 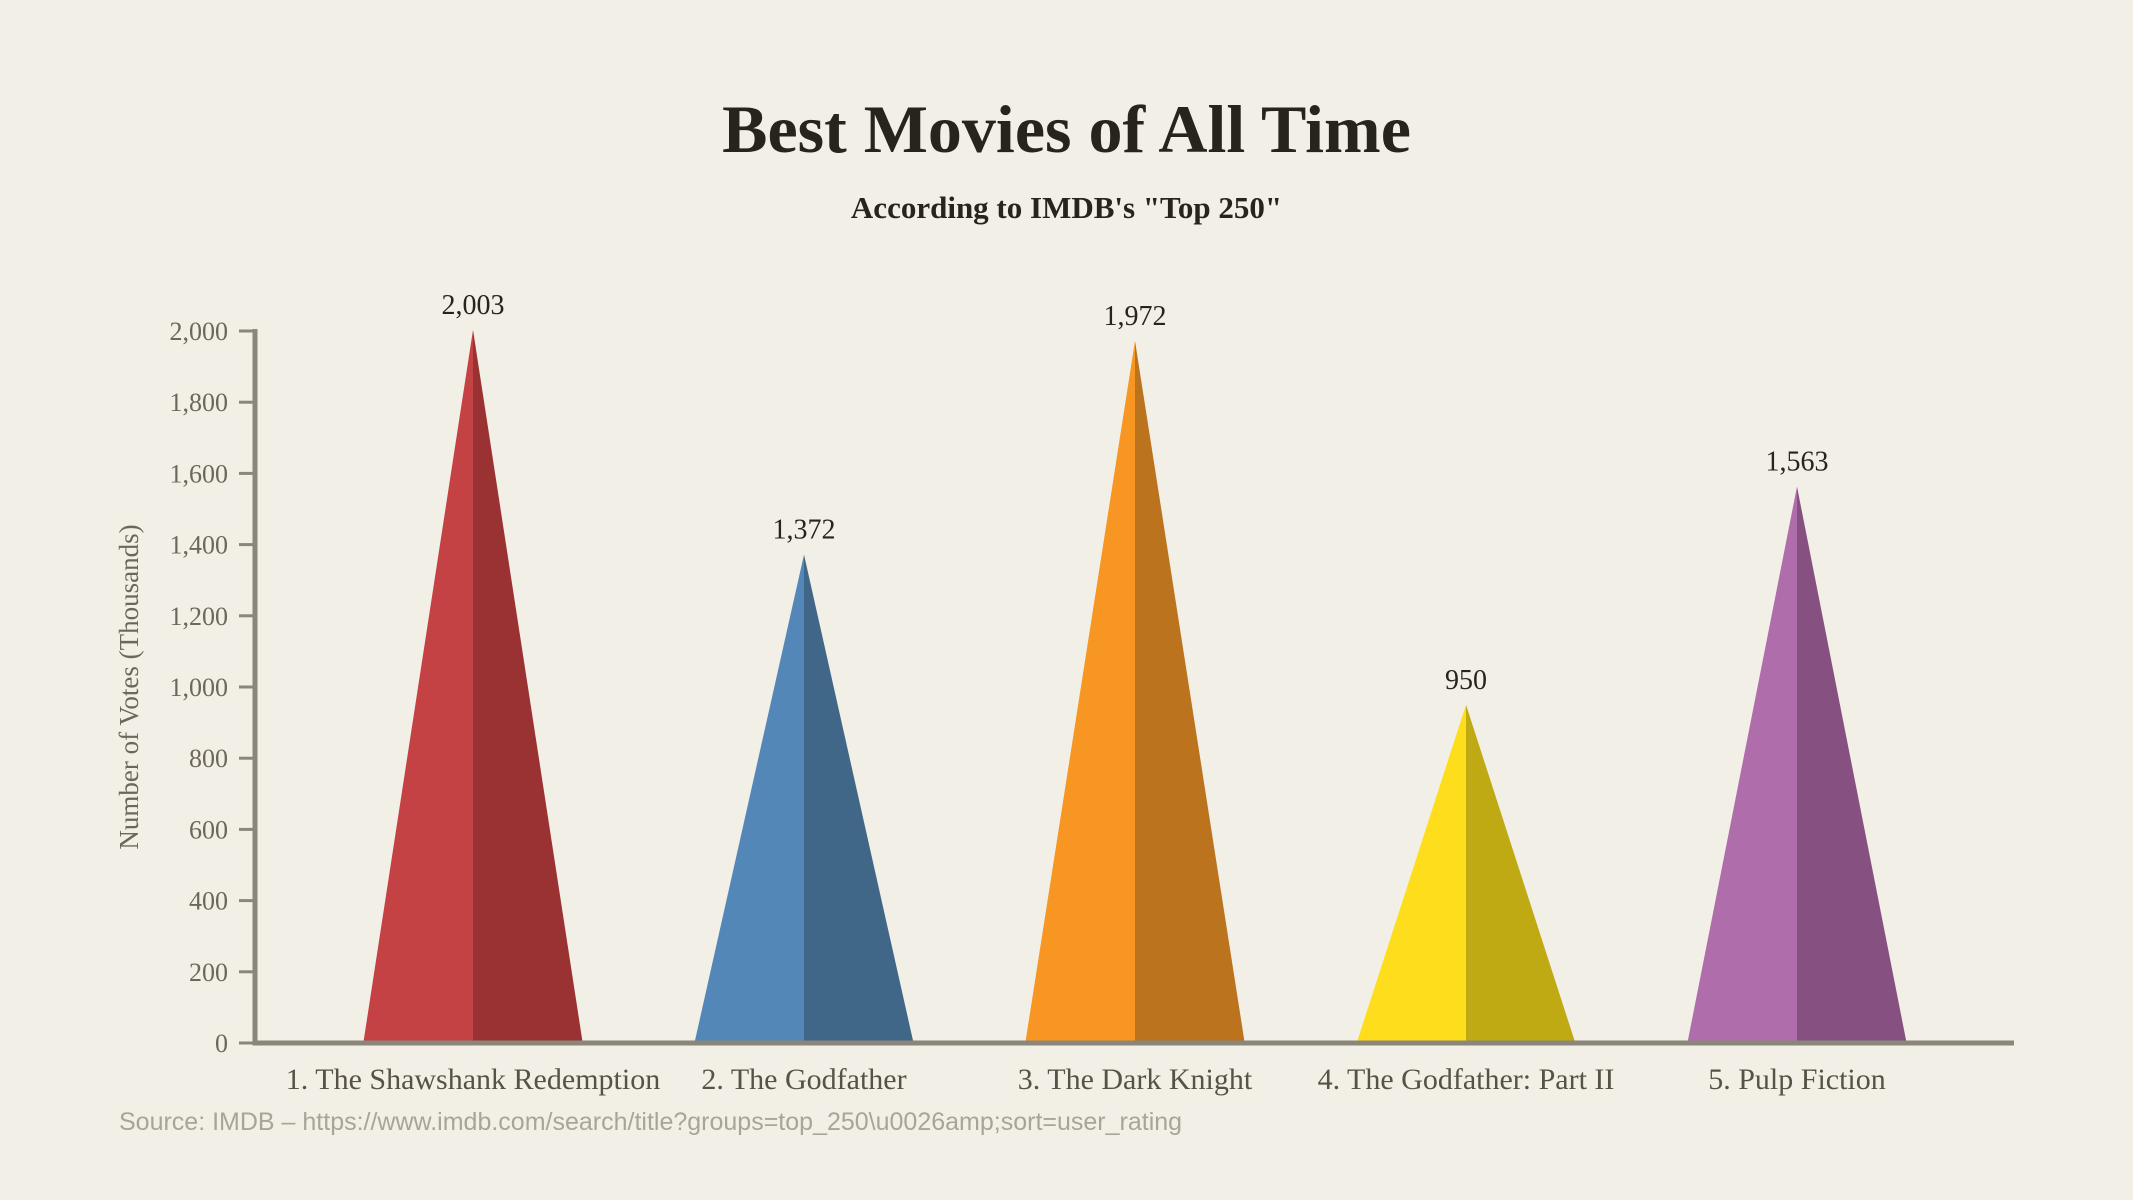 I want to click on y-tick-label-400: 400, so click(x=208, y=901).